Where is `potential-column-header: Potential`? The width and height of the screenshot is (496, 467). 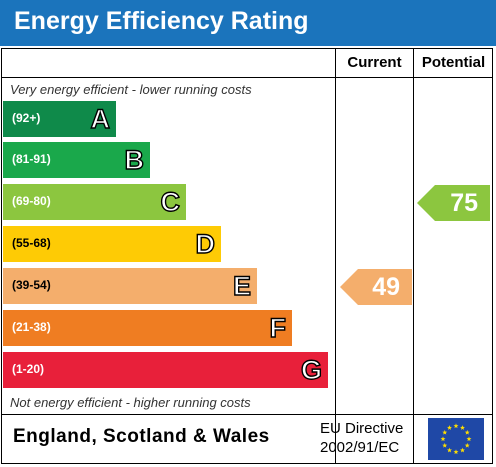
potential-column-header: Potential is located at coordinates (453, 62).